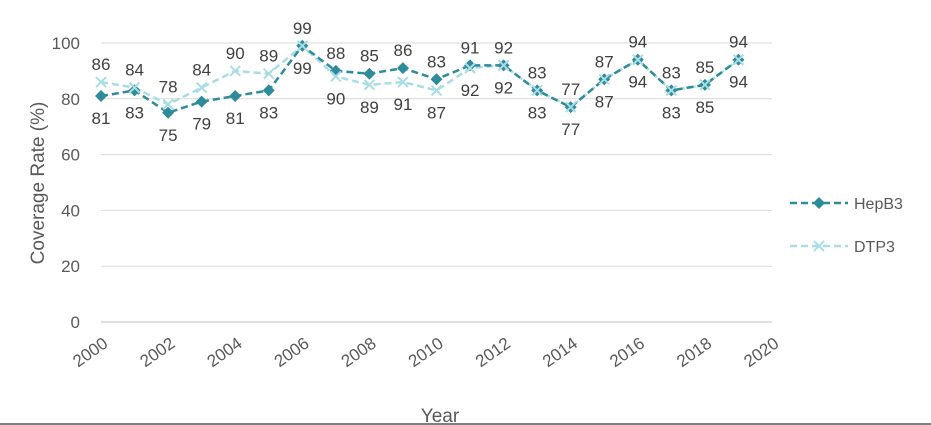 Image resolution: width=931 pixels, height=425 pixels. What do you see at coordinates (201, 70) in the screenshot?
I see `dtp3-label-2003: 84` at bounding box center [201, 70].